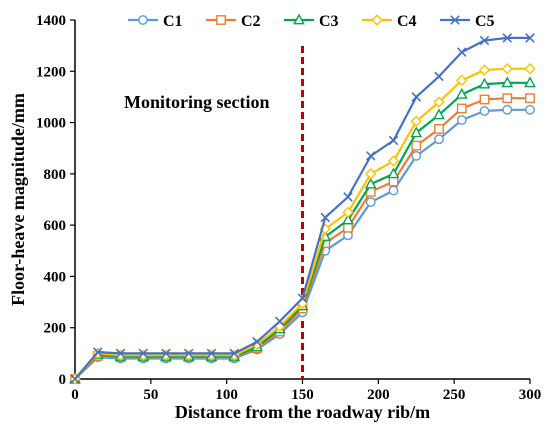 The height and width of the screenshot is (438, 550). I want to click on legend-item-c3: C3, so click(311, 21).